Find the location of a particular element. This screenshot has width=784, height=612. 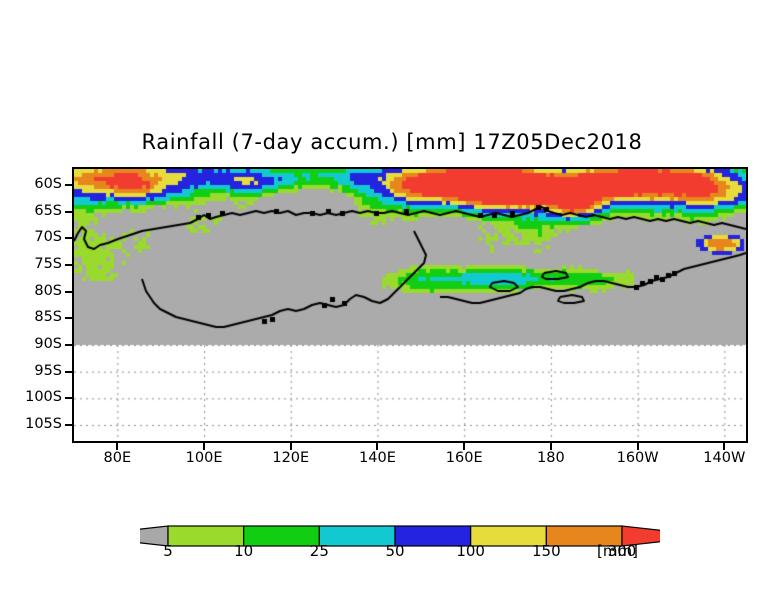

colorbar-tick-label: 5 is located at coordinates (168, 551).